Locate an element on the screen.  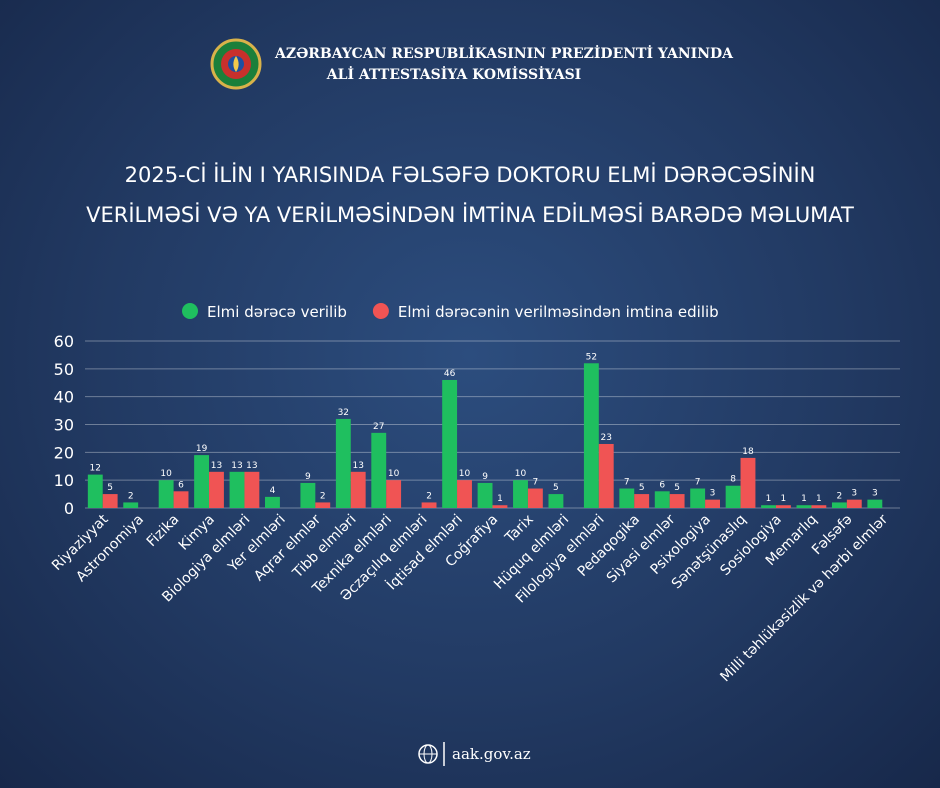
y-tick-label: 30 is located at coordinates (64, 425).